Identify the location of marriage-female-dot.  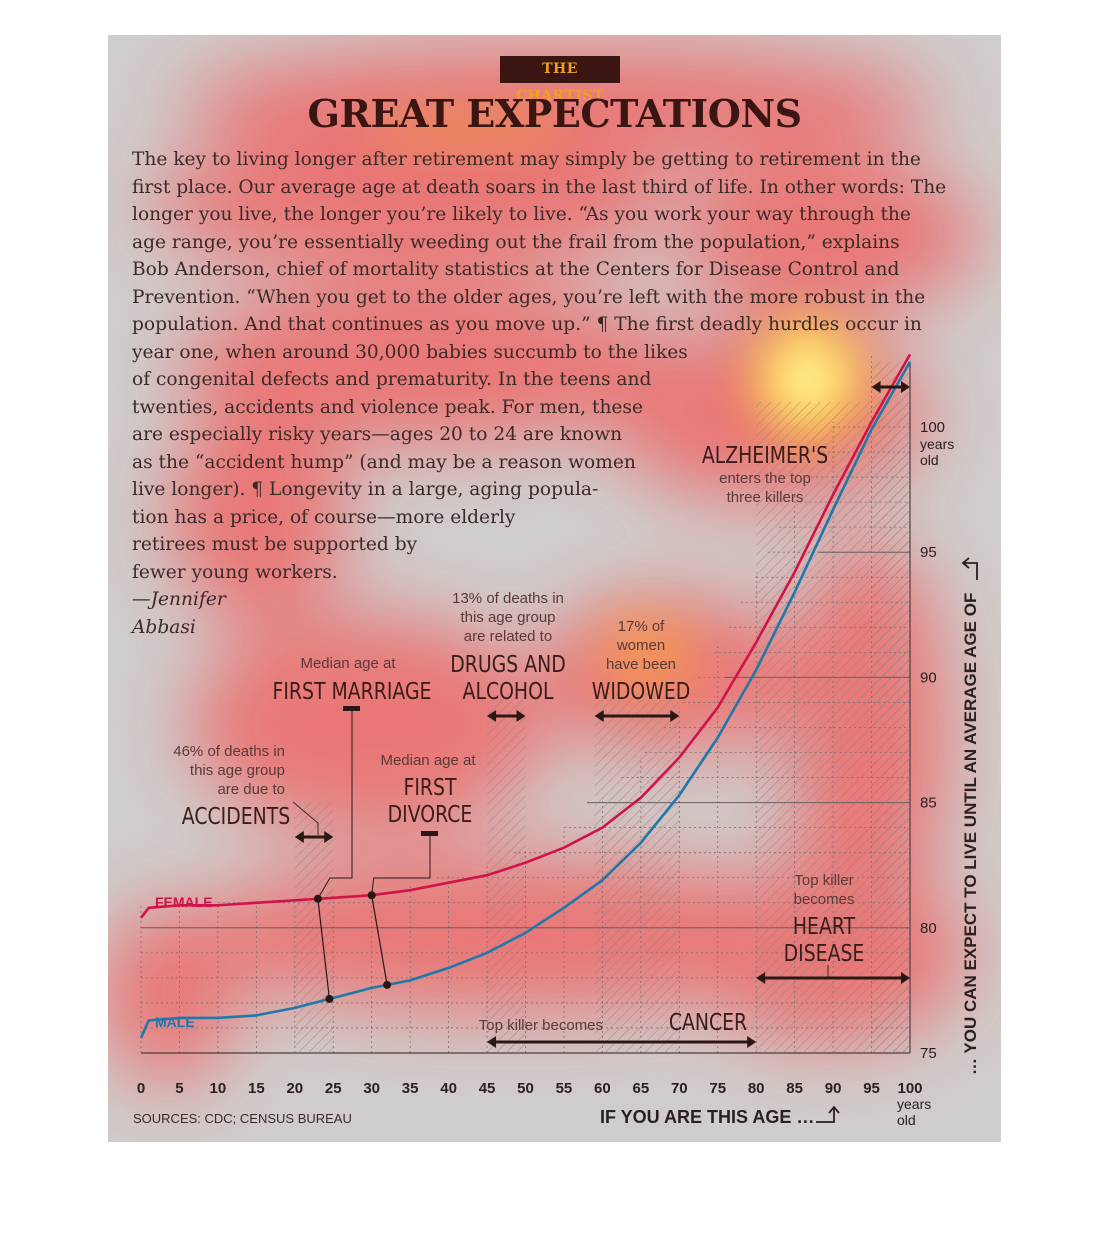
(317, 898).